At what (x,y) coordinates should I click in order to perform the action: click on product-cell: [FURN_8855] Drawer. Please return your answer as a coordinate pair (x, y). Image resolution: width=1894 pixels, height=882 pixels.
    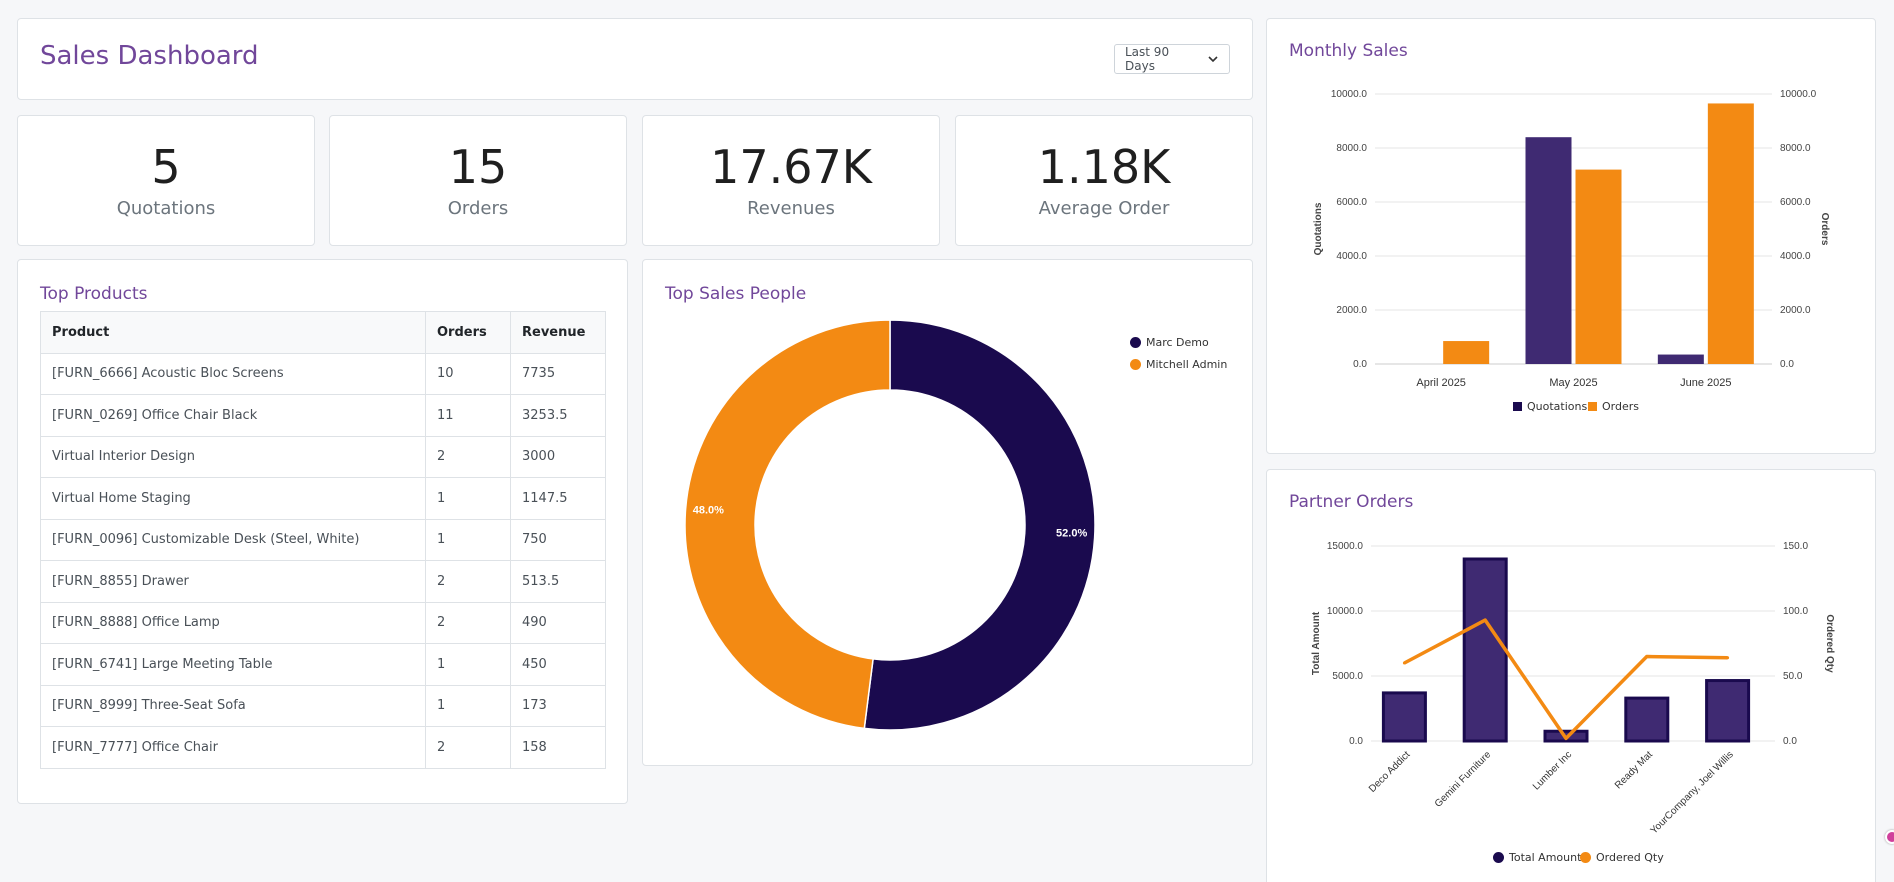
    Looking at the image, I should click on (233, 581).